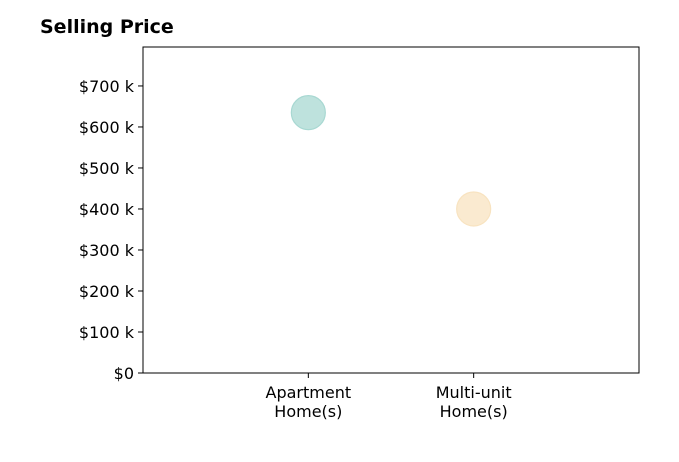 Image resolution: width=679 pixels, height=462 pixels. Describe the element at coordinates (107, 86) in the screenshot. I see `y-tick-label: $700 k` at that location.